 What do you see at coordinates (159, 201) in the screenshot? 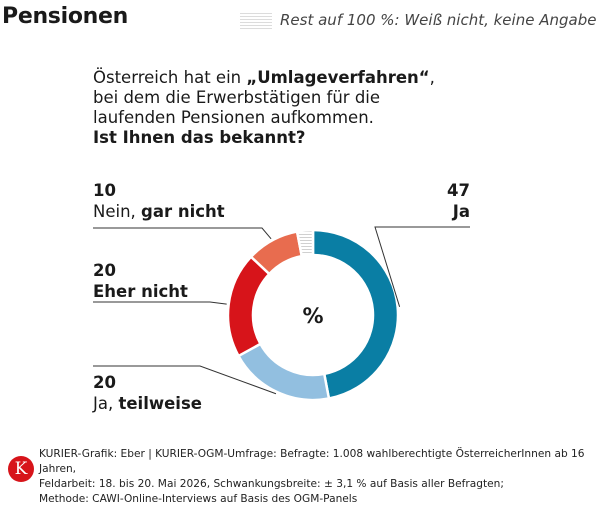
I see `label-gar-nicht: 10 Nein, gar nicht` at bounding box center [159, 201].